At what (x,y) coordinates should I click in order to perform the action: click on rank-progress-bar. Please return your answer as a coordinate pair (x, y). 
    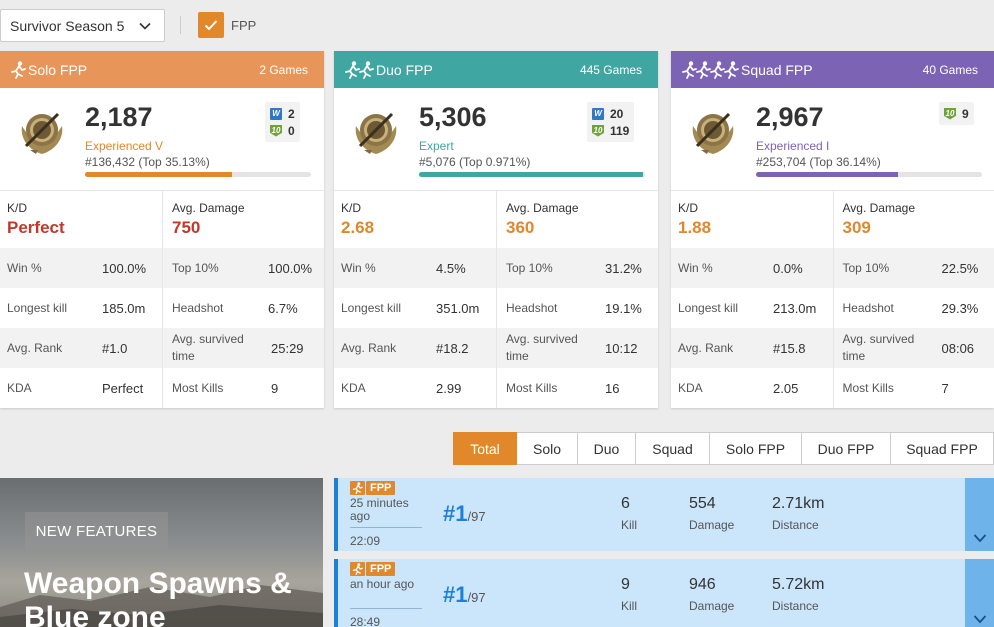
    Looking at the image, I should click on (198, 174).